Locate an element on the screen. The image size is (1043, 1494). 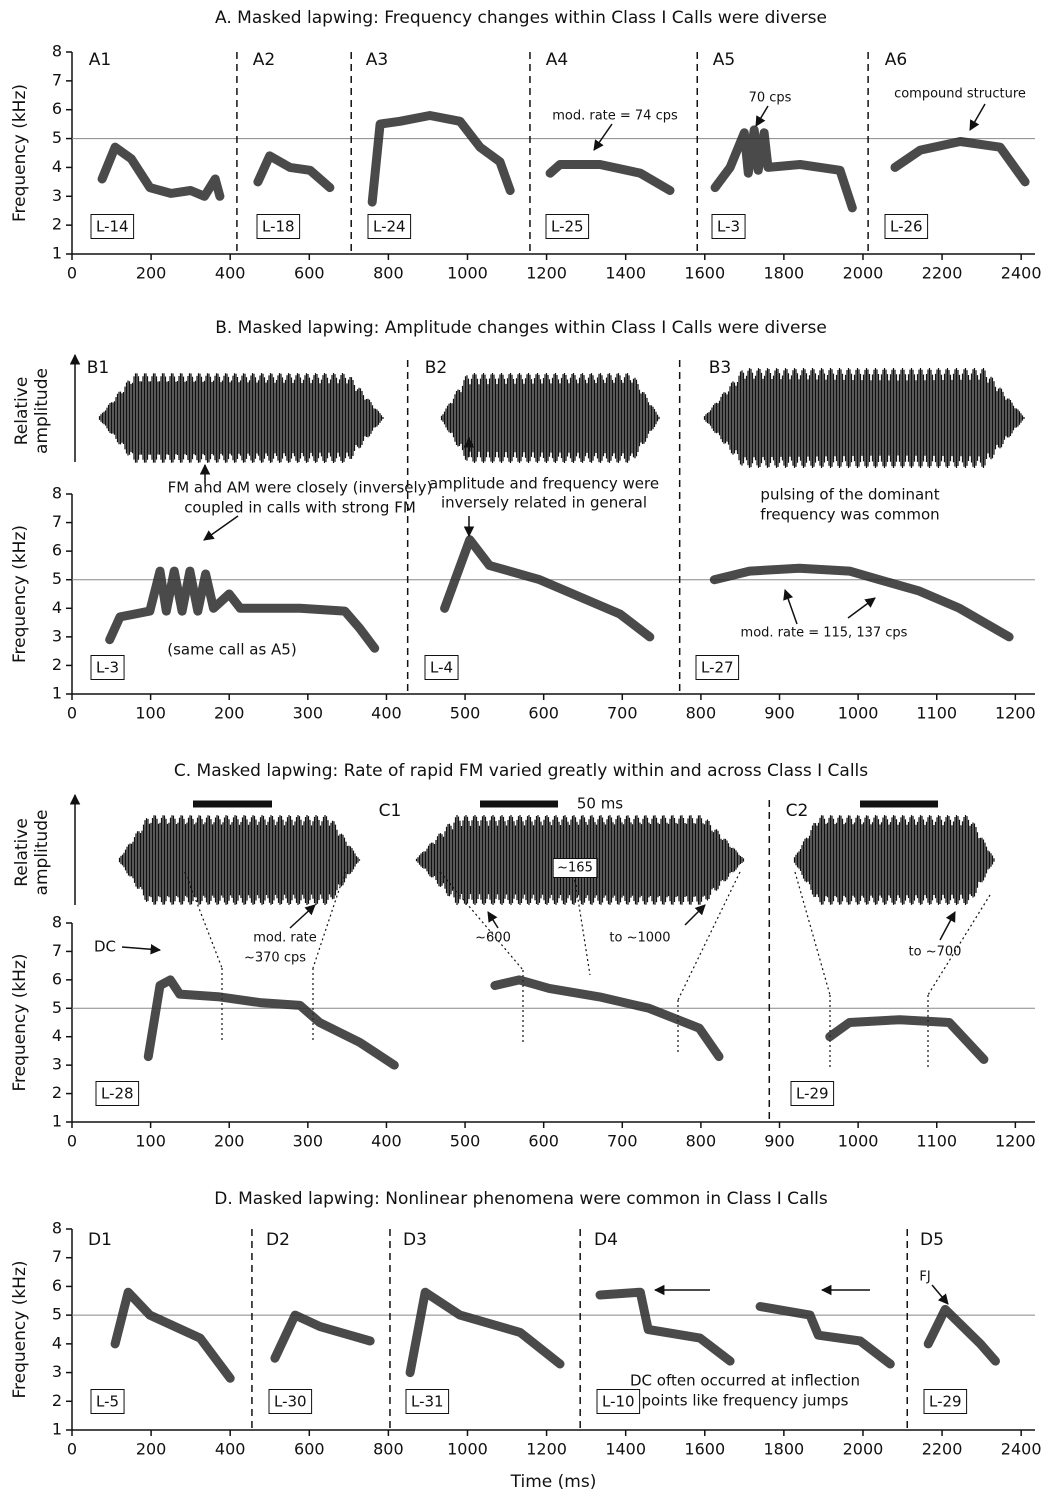
annotation: 50 ms is located at coordinates (600, 804).